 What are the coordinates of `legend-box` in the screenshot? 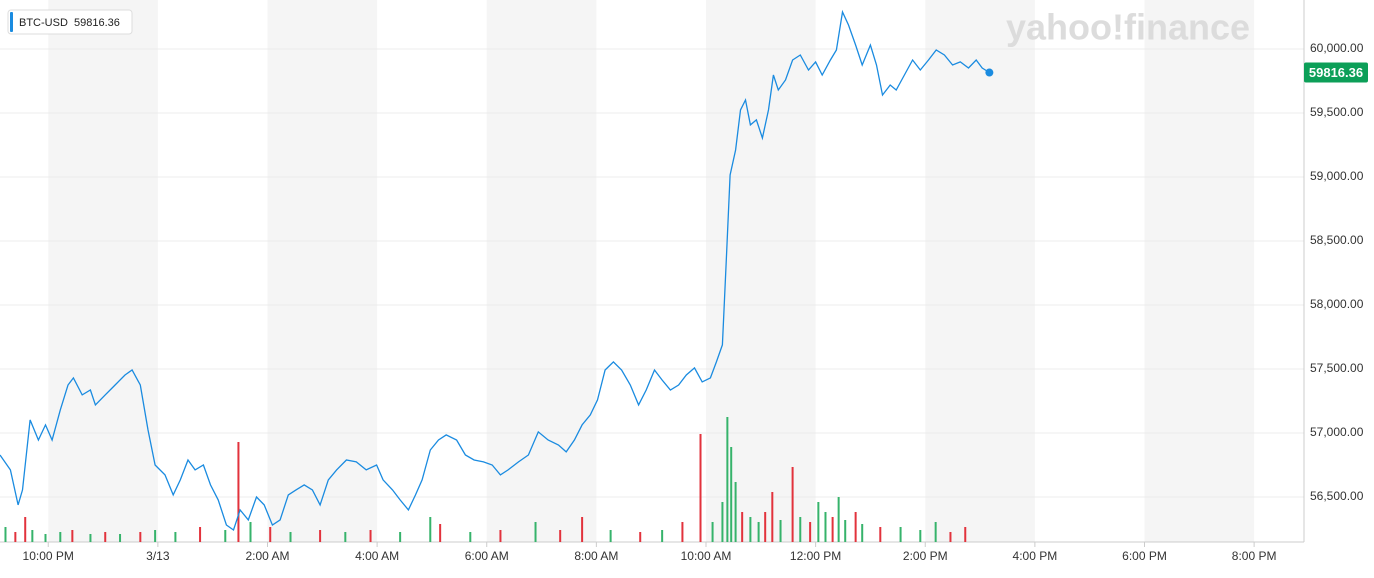 It's located at (70, 22).